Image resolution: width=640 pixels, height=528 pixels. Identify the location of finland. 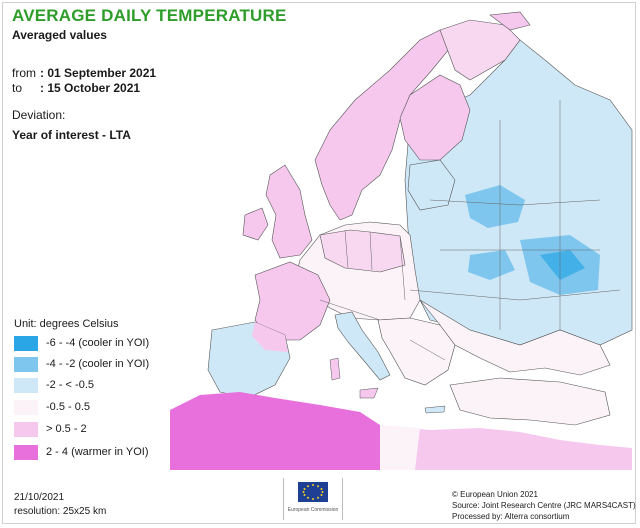
(435, 117).